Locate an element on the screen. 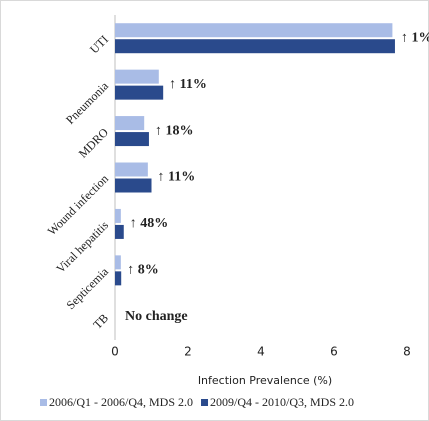  annotation: ↑ 1% is located at coordinates (415, 37).